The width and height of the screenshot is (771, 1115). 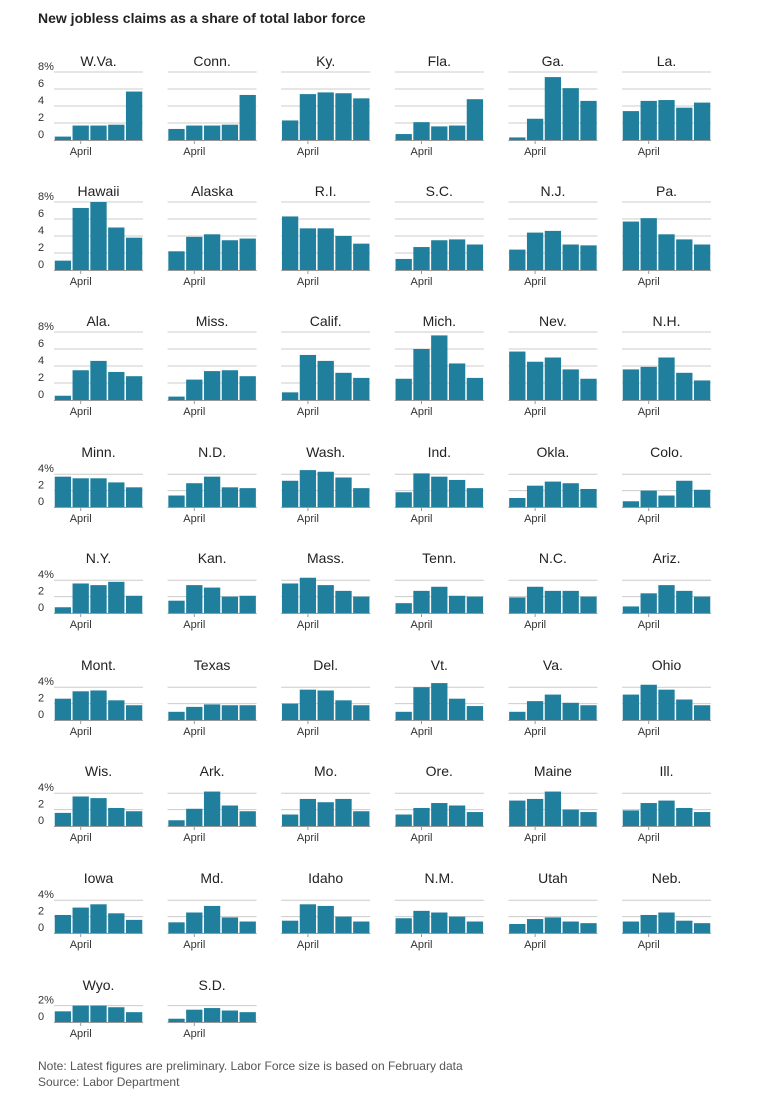 What do you see at coordinates (325, 878) in the screenshot?
I see `state-title-idaho: Idaho` at bounding box center [325, 878].